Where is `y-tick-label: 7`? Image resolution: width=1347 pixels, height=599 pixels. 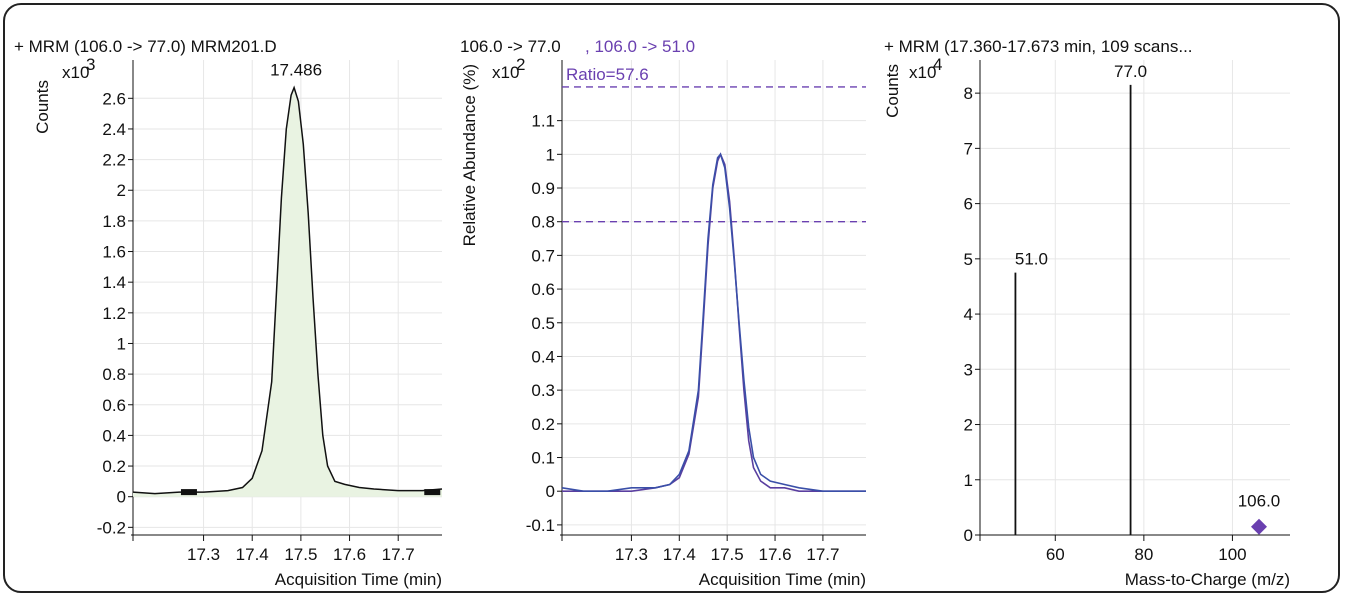 y-tick-label: 7 is located at coordinates (968, 148).